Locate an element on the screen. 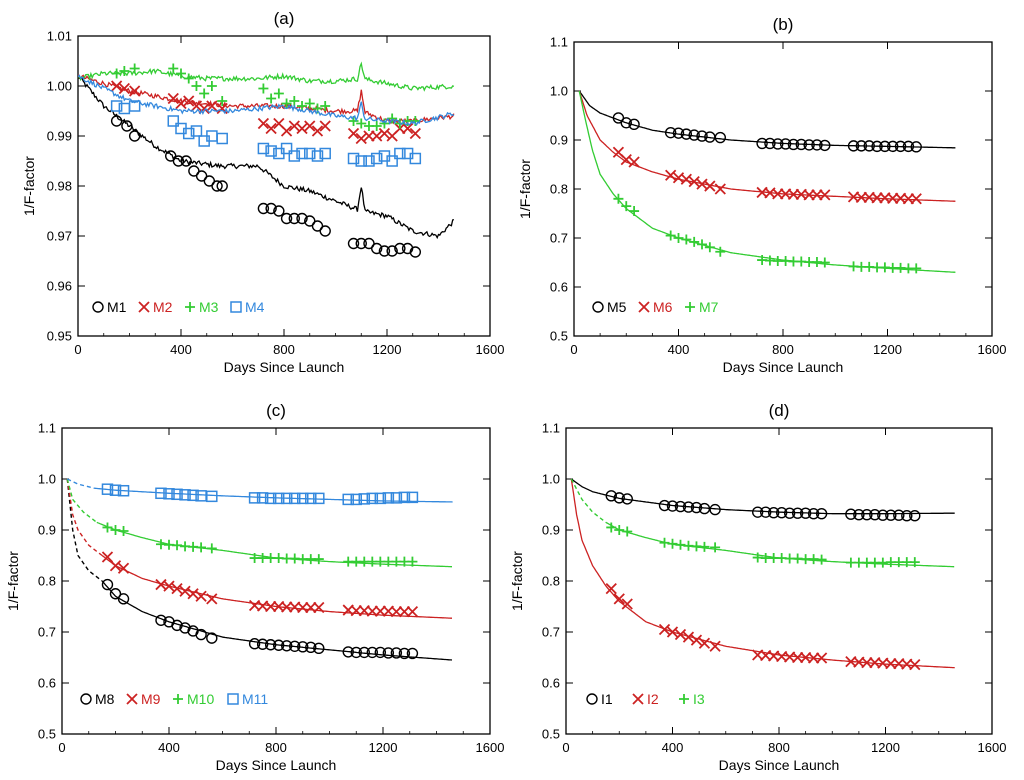 Image resolution: width=1024 pixels, height=780 pixels. y-tick-label: 0.8 is located at coordinates (47, 581).